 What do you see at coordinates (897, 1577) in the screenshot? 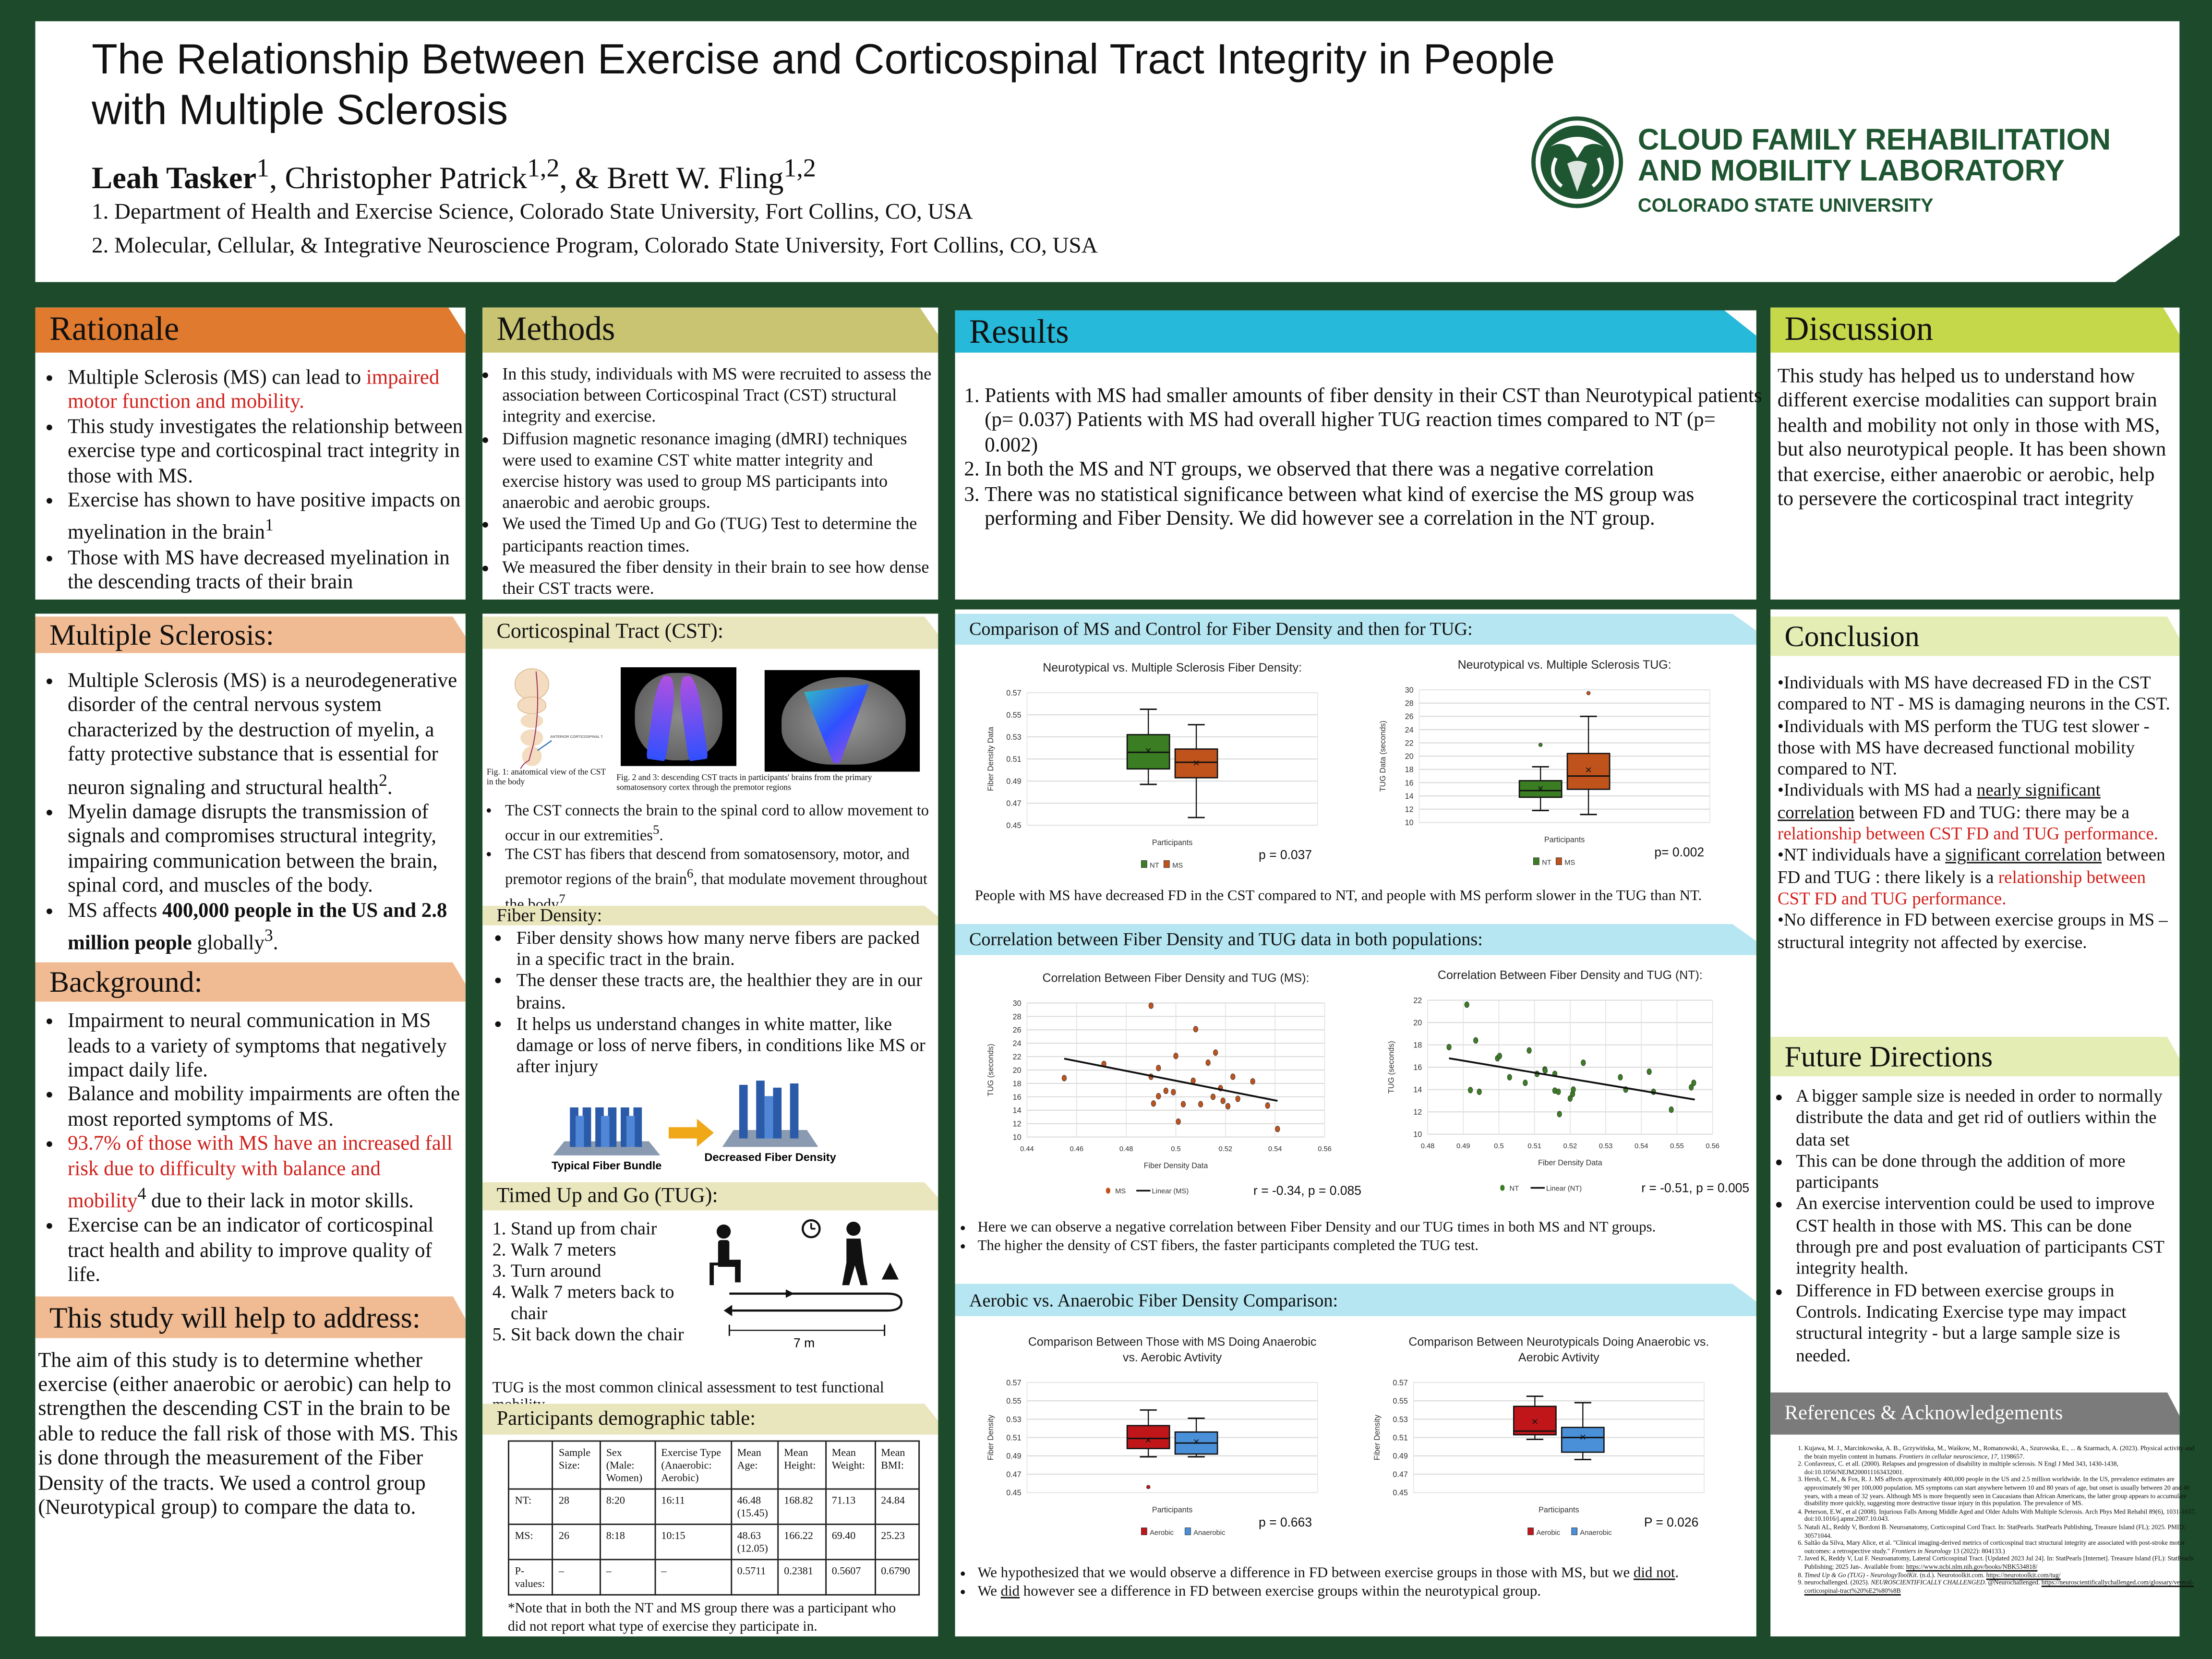
I see `table-cell: 0.6790` at bounding box center [897, 1577].